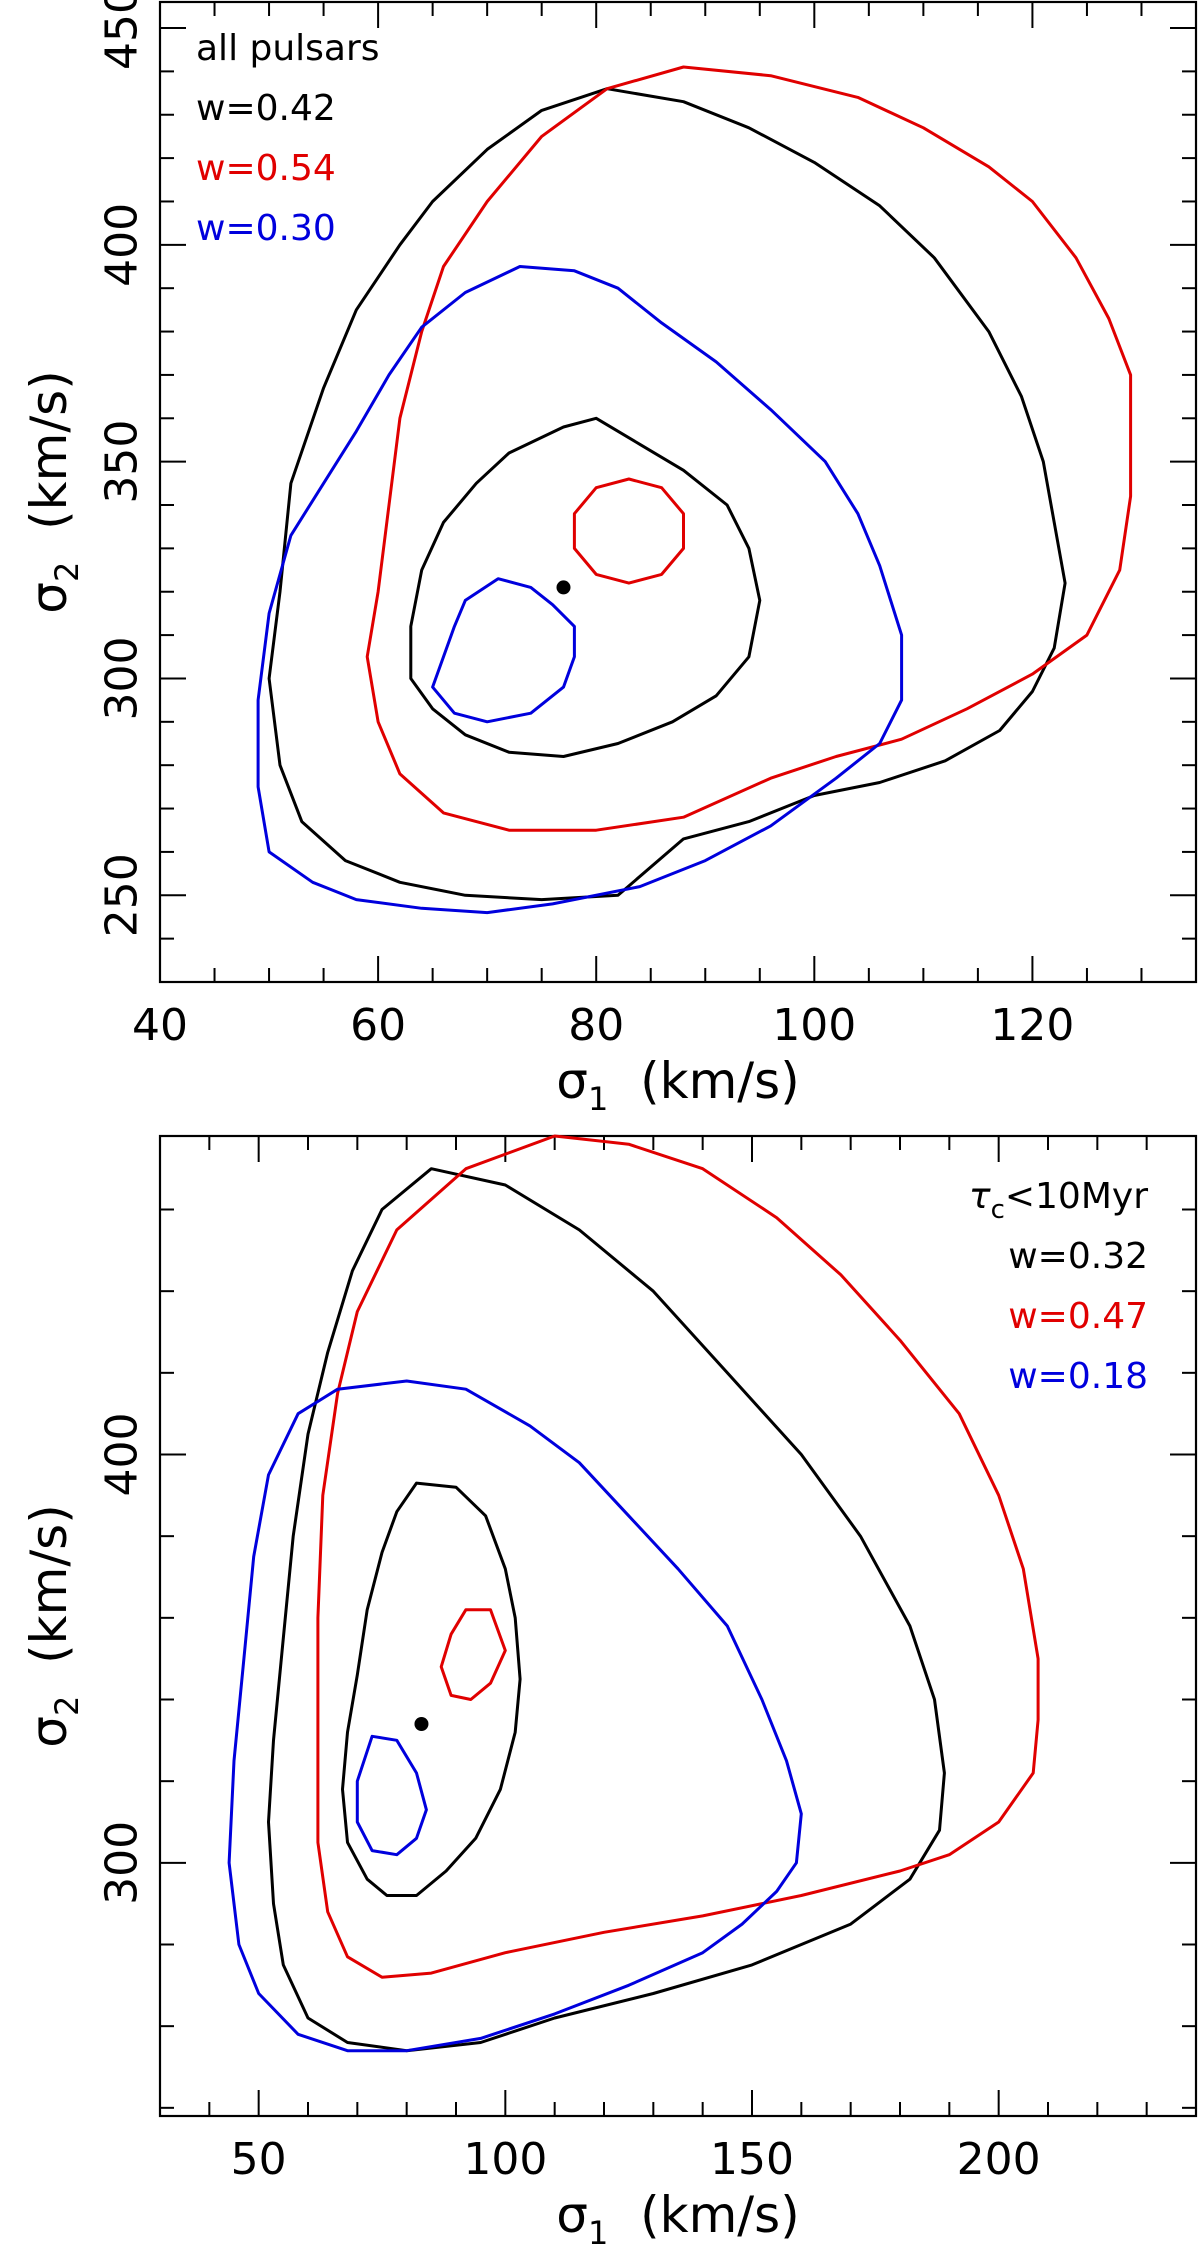 The width and height of the screenshot is (1200, 2254). I want to click on x-tick-label: 60, so click(378, 1025).